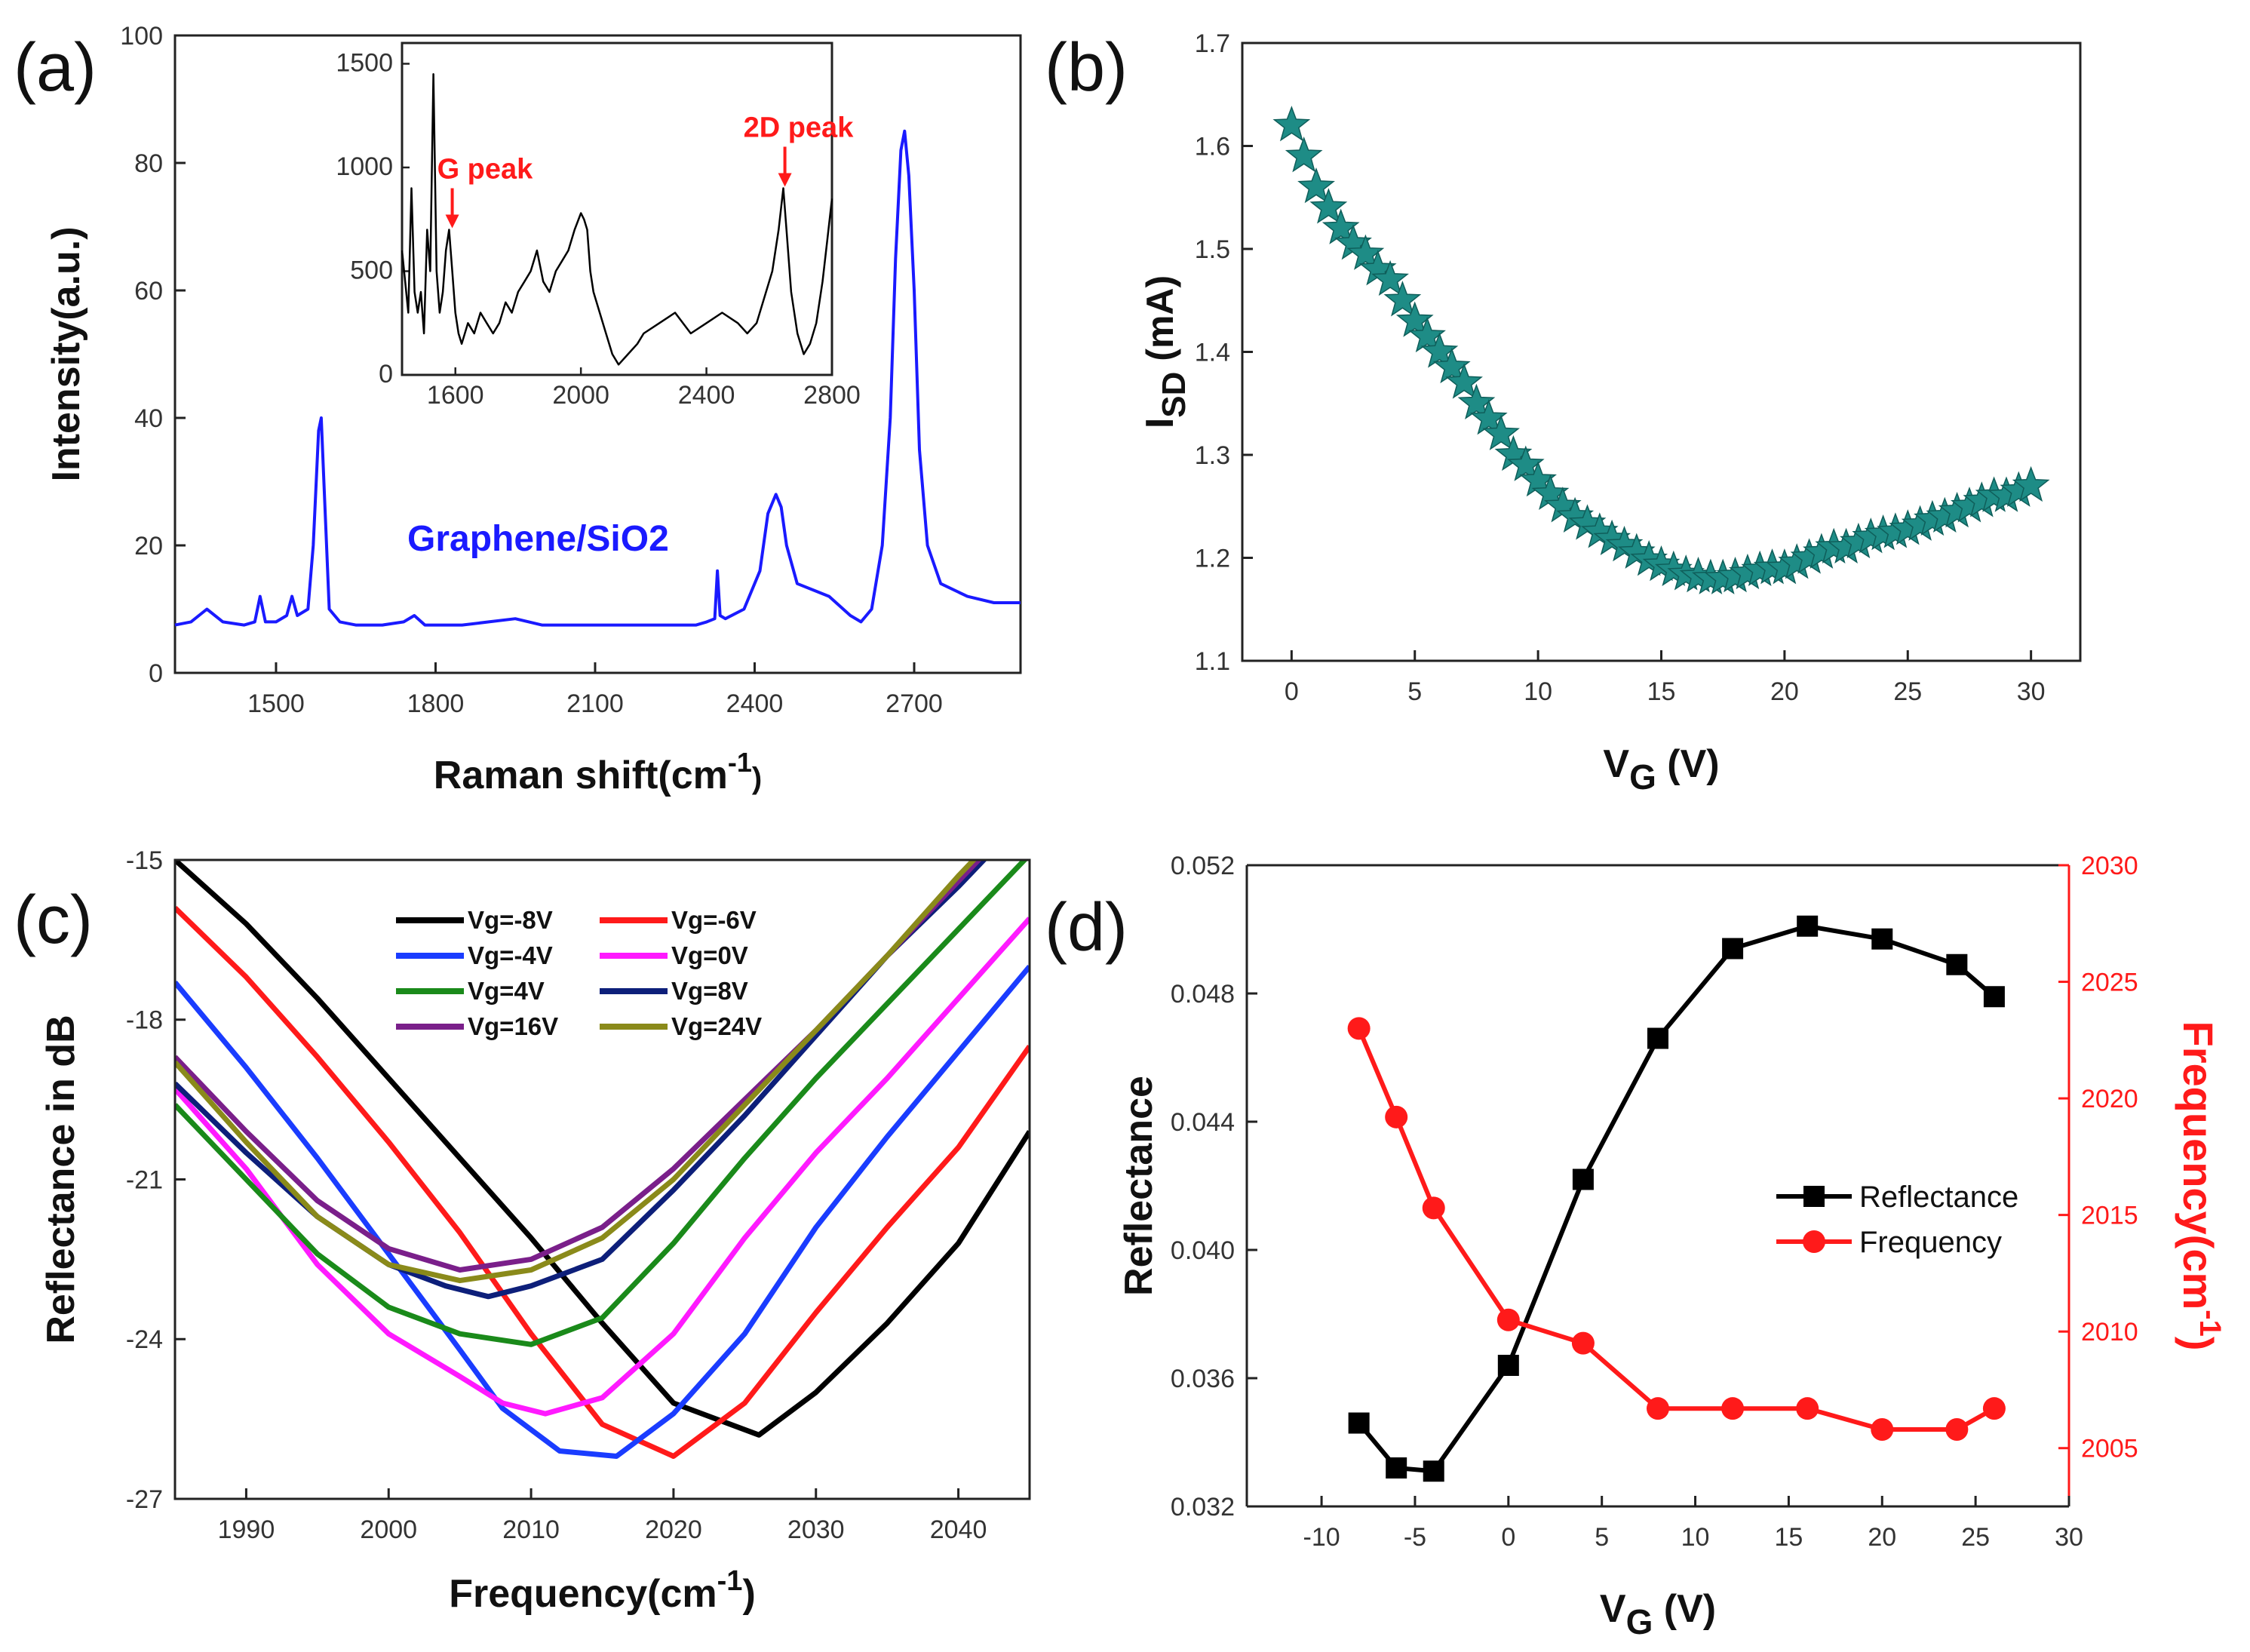 This screenshot has width=2250, height=1652. I want to click on panel-b-xtick-label: 10, so click(1538, 692).